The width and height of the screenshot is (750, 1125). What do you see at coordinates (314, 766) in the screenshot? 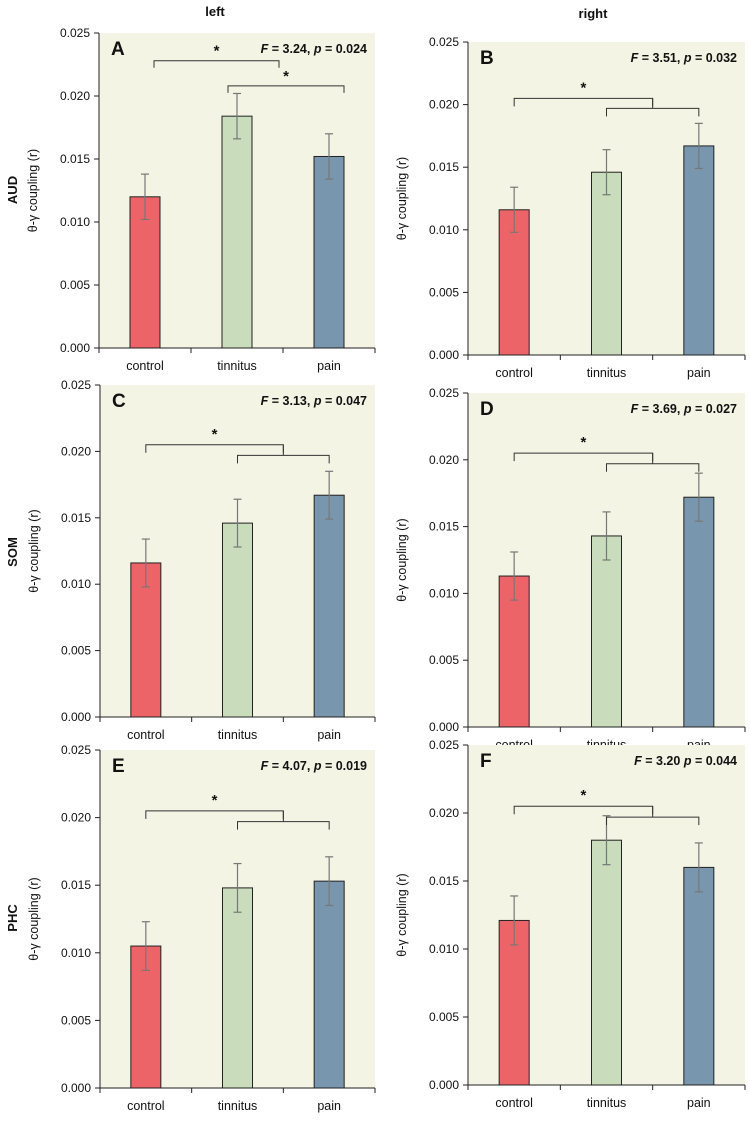
I see `stats-annotation: F = 4.07, p = 0.019` at bounding box center [314, 766].